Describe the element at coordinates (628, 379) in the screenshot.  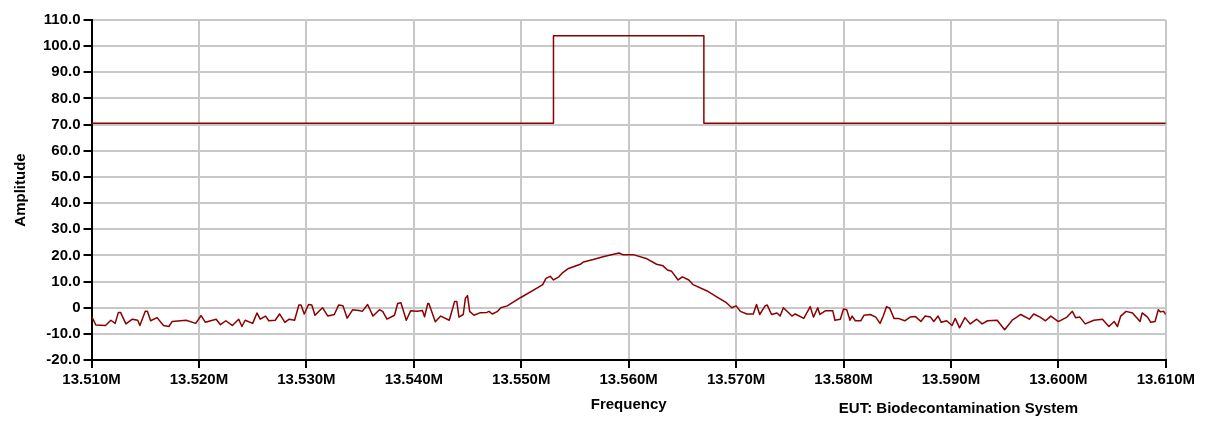
I see `x-tick-label: 13.560M` at that location.